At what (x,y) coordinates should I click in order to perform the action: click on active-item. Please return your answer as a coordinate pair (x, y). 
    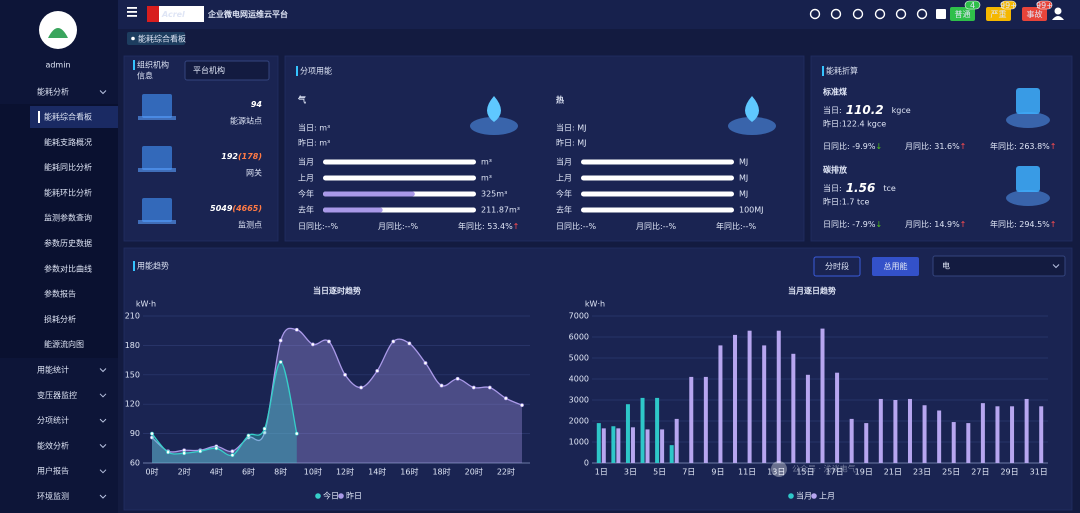
    Looking at the image, I should click on (74, 117).